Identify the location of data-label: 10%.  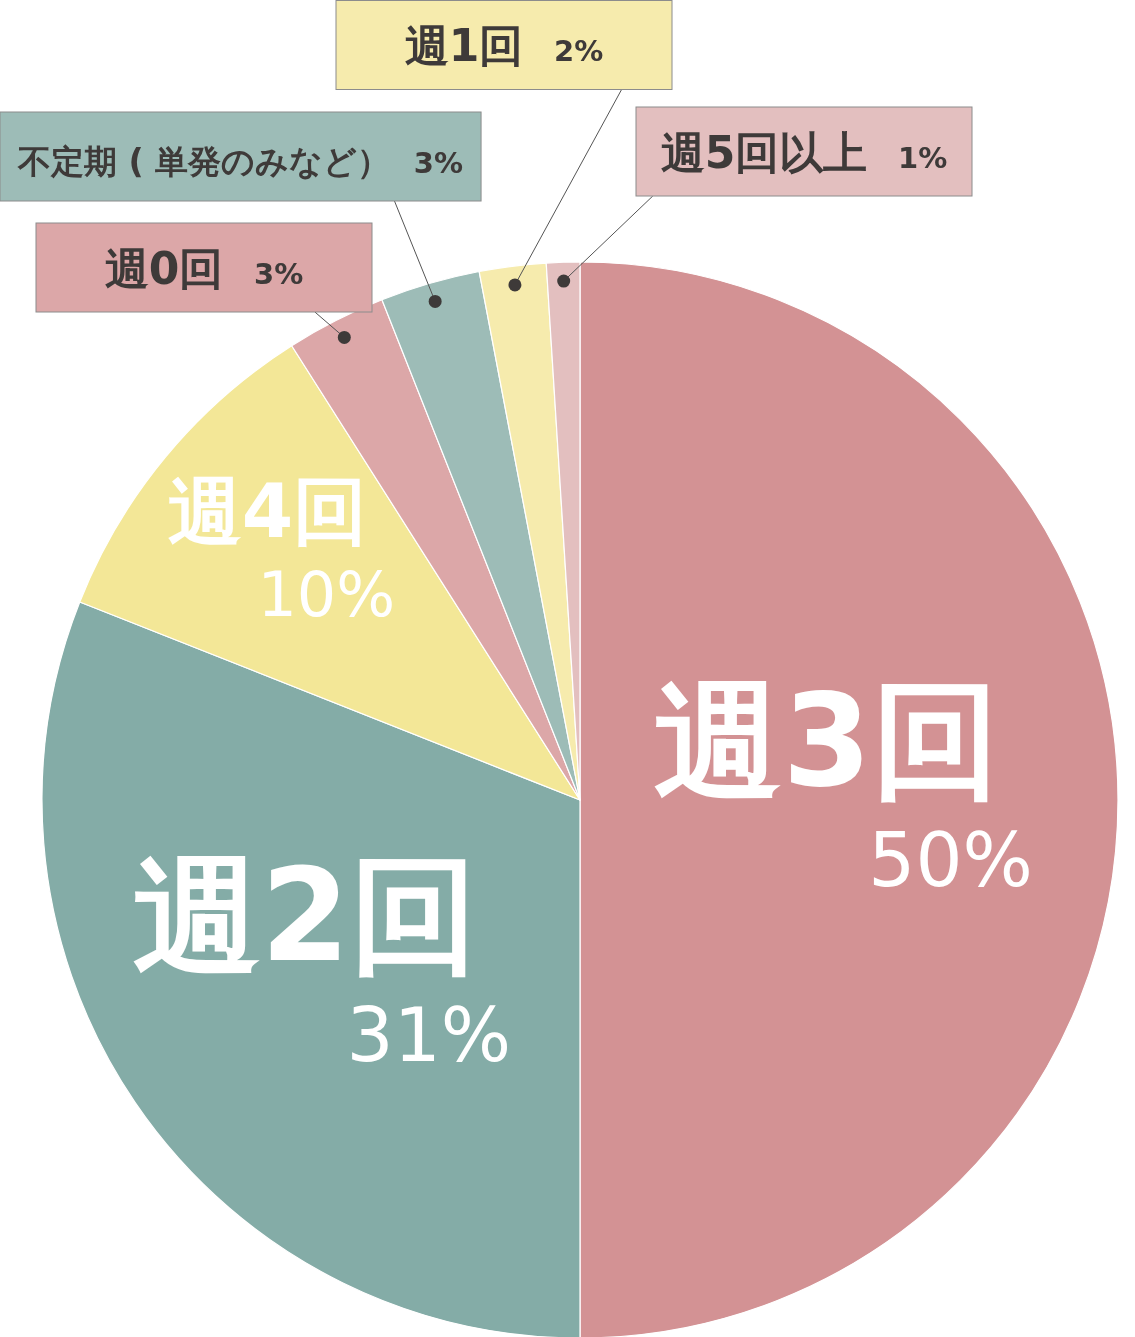
(326, 595).